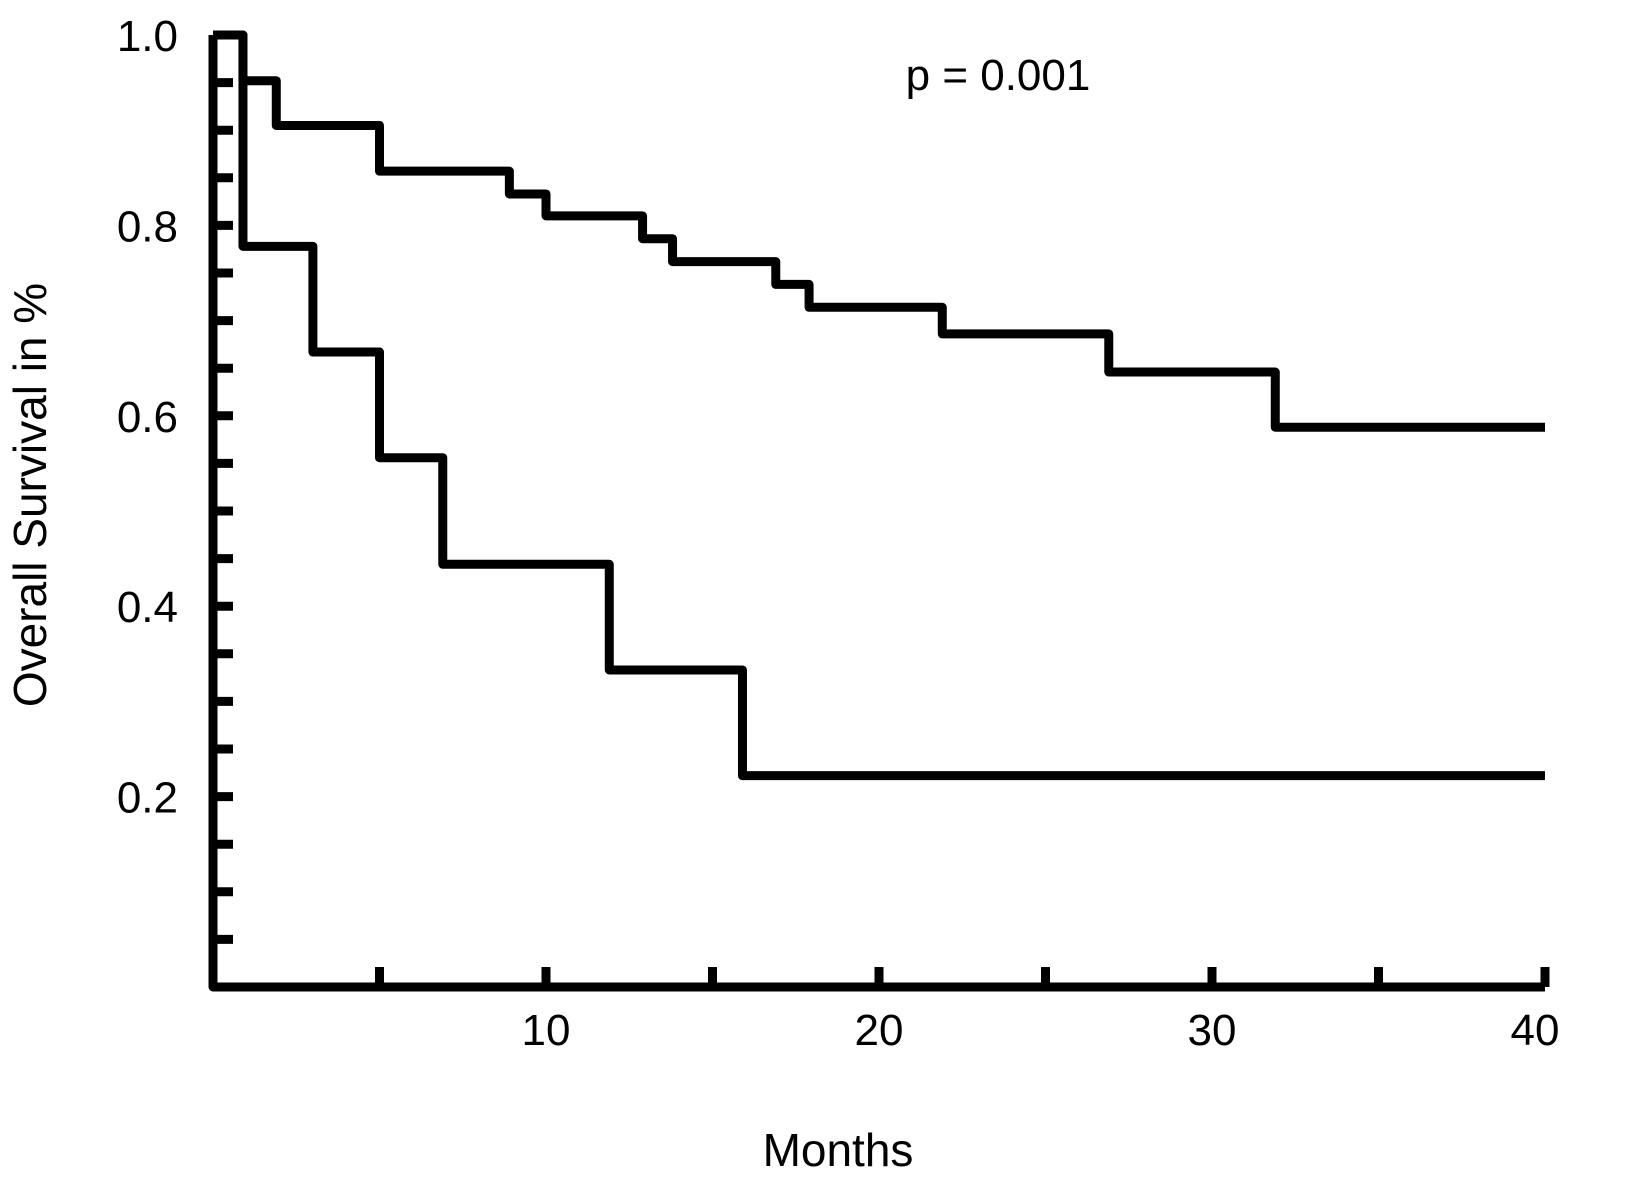  Describe the element at coordinates (147, 36) in the screenshot. I see `y-tick-label: 1.0` at that location.